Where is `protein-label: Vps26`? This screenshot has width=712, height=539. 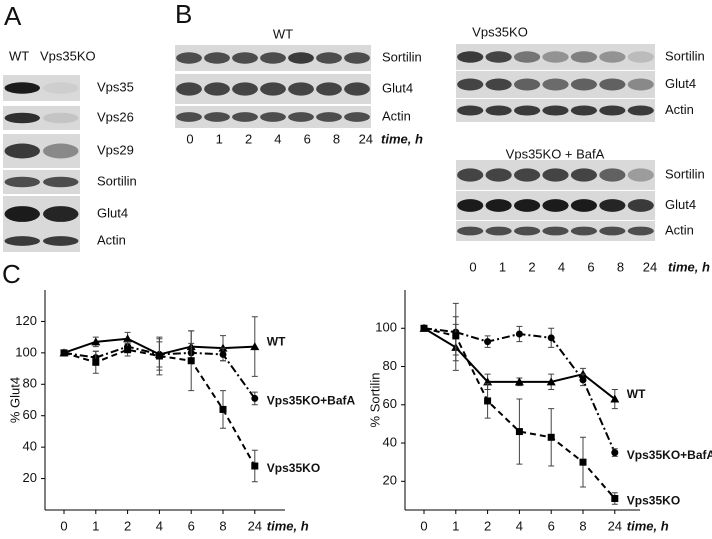
protein-label: Vps26 is located at coordinates (115, 116).